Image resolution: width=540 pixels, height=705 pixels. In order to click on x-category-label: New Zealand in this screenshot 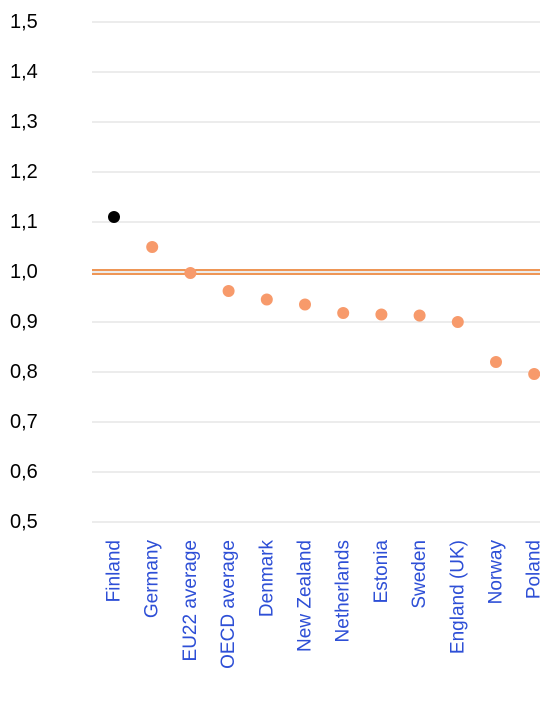, I will do `click(305, 596)`.